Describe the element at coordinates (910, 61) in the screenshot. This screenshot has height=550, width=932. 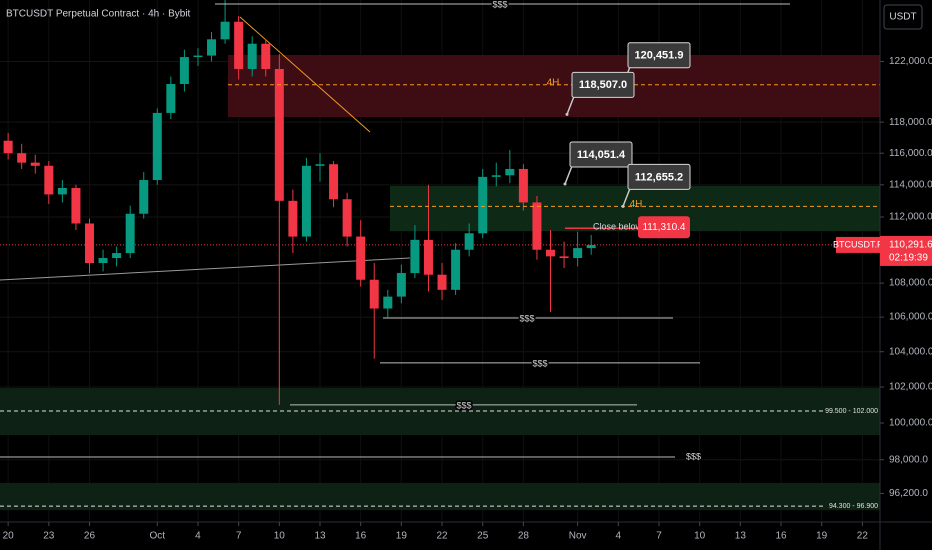
I see `y-tick-label: 122,000.0` at that location.